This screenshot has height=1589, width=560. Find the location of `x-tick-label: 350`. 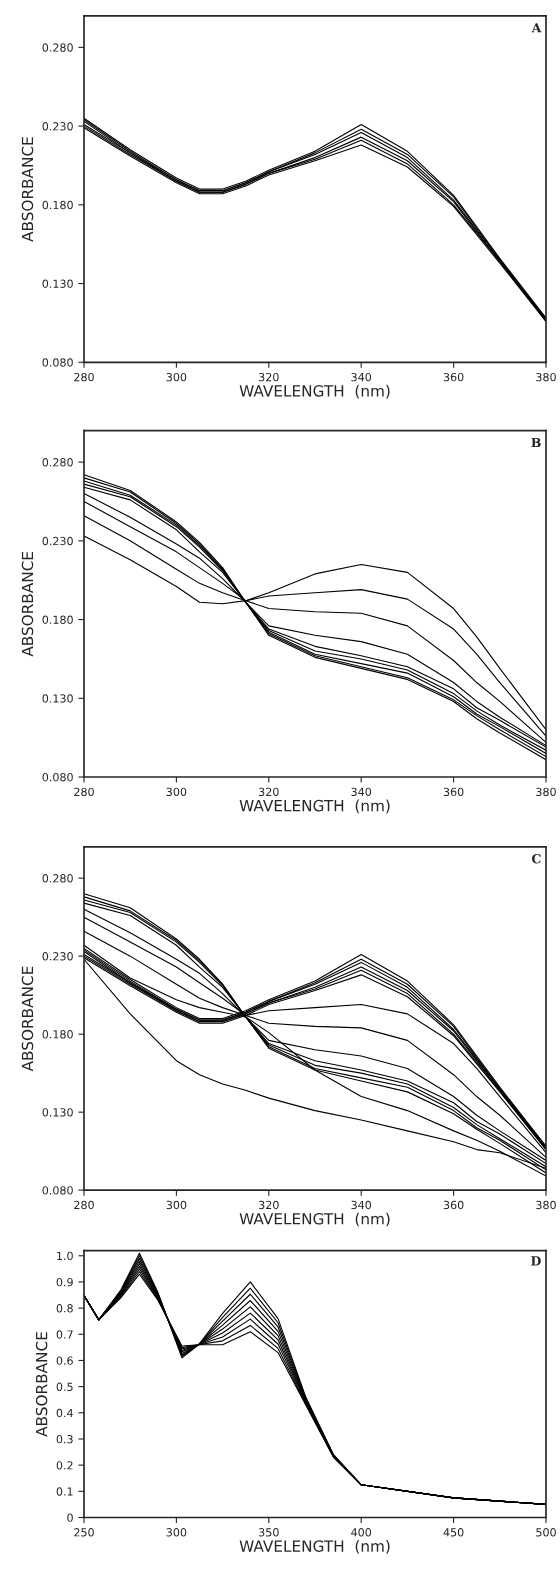

x-tick-label: 350 is located at coordinates (269, 1532).